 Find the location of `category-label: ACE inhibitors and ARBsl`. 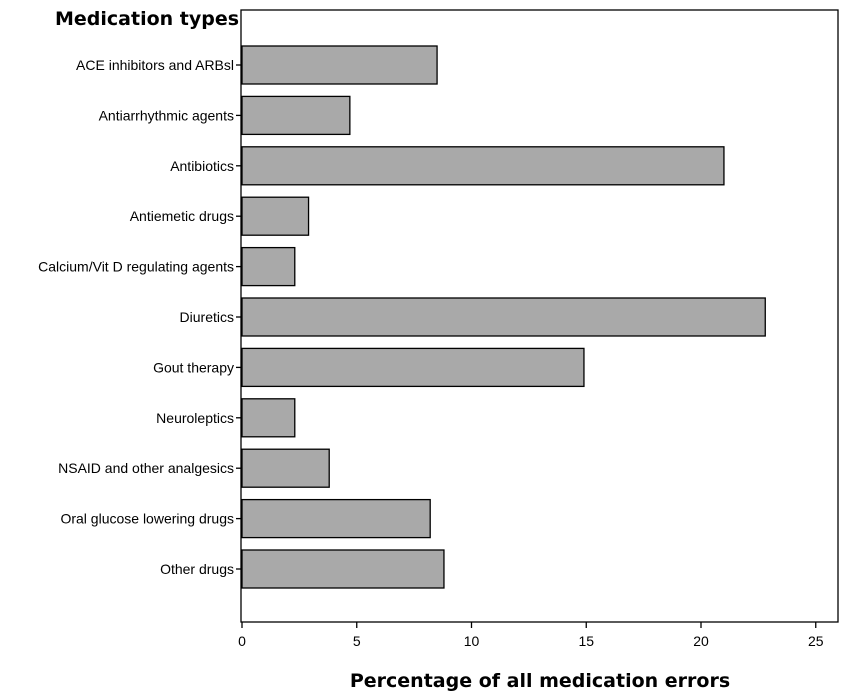

category-label: ACE inhibitors and ARBsl is located at coordinates (155, 65).